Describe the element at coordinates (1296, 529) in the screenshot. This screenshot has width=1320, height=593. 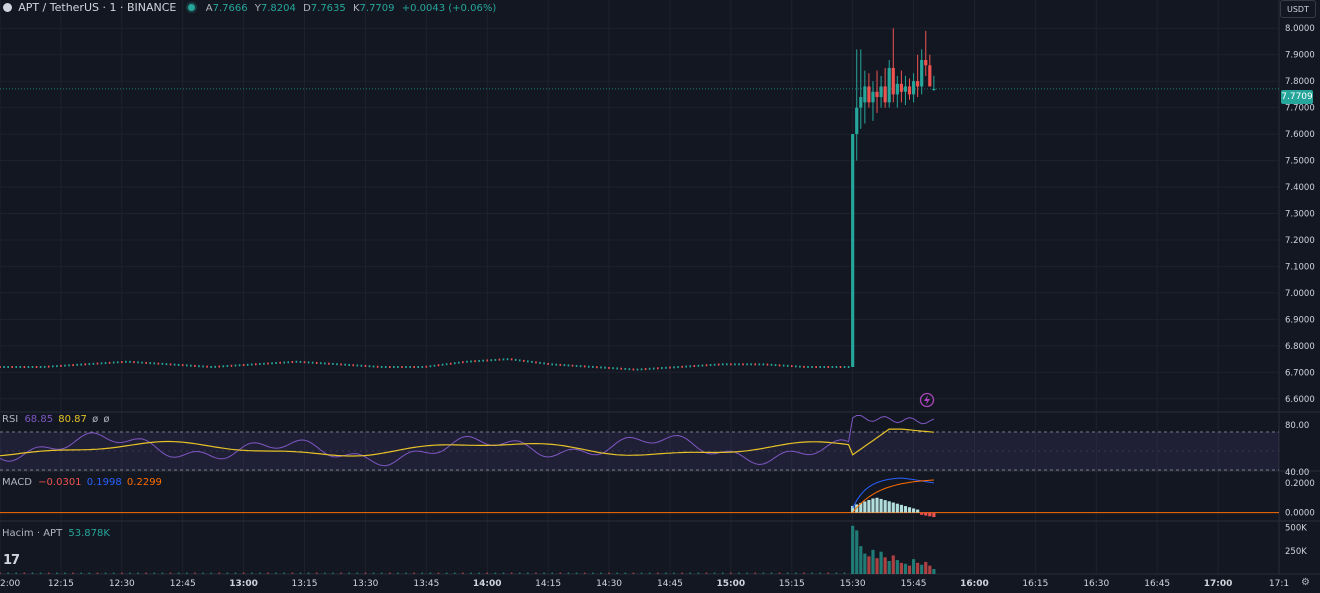
I see `volume-axis-label: 500K` at that location.